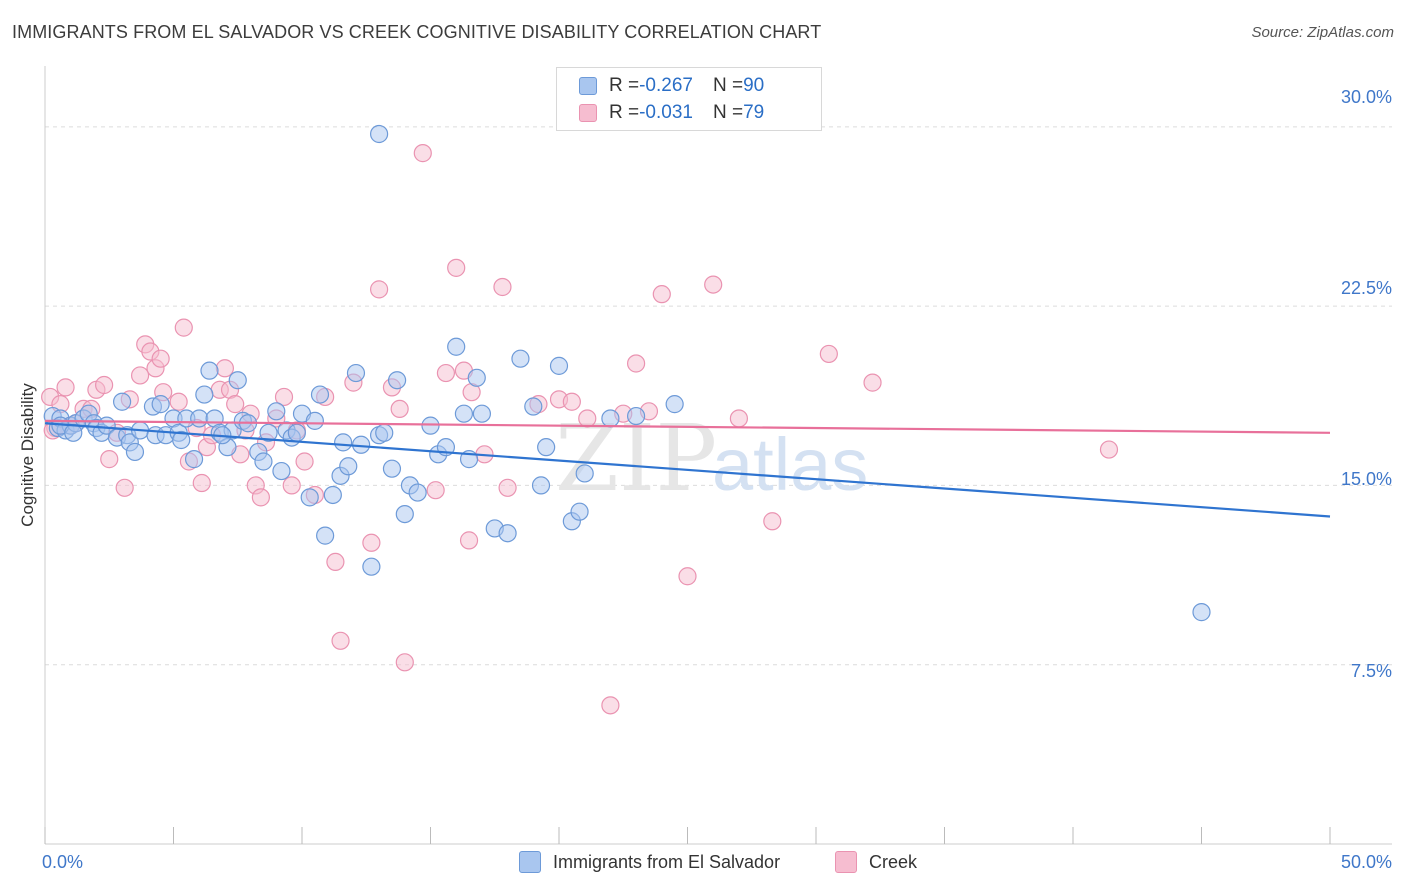 The image size is (1406, 892). I want to click on r-value: -0.031, so click(666, 112).